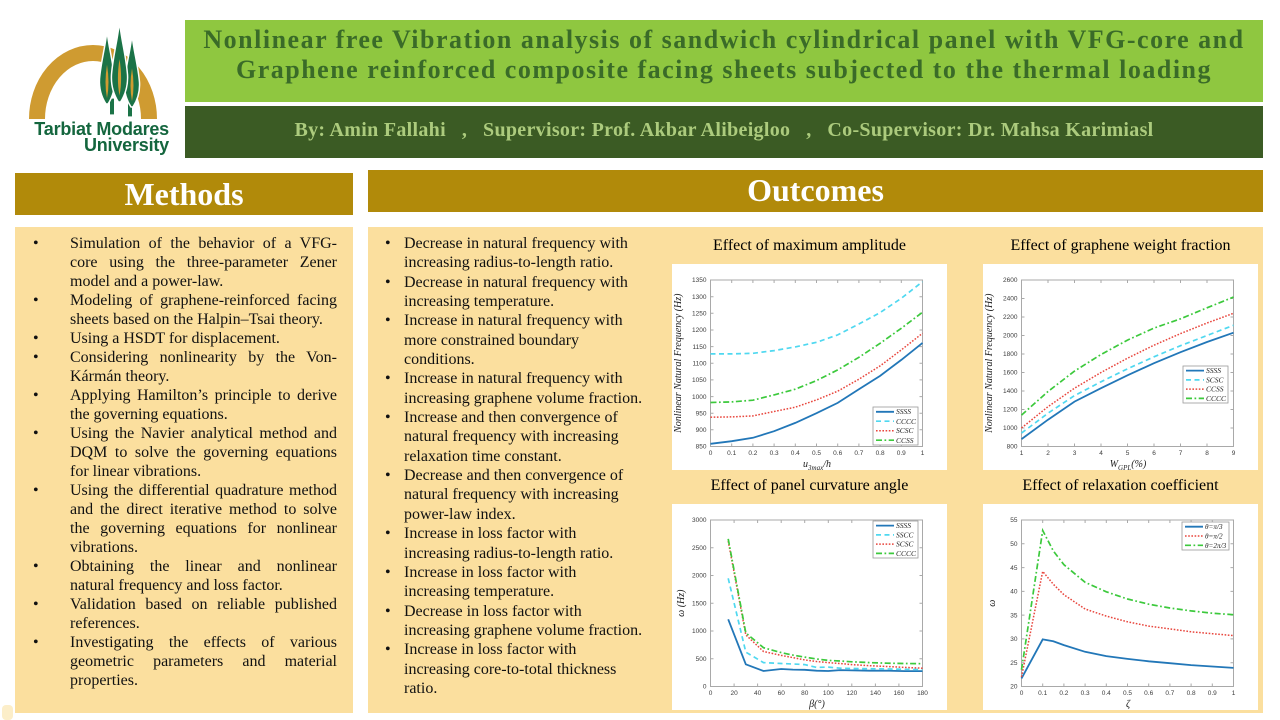 Image resolution: width=1280 pixels, height=720 pixels. What do you see at coordinates (699, 380) in the screenshot?
I see `svg-text: 1050` at bounding box center [699, 380].